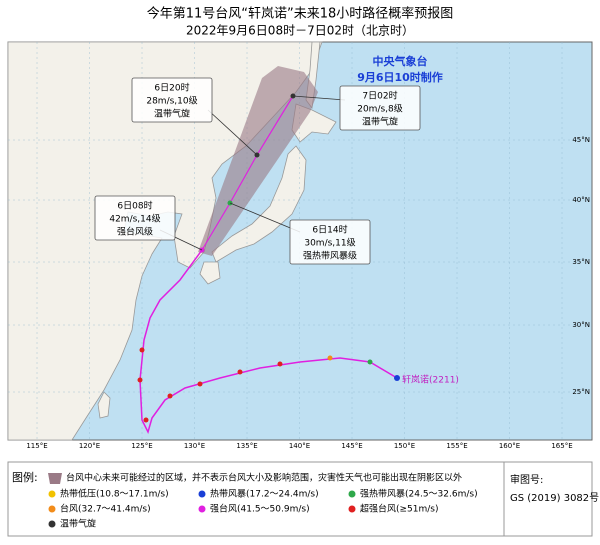  I want to click on legend-title: 图例:, so click(25, 477).